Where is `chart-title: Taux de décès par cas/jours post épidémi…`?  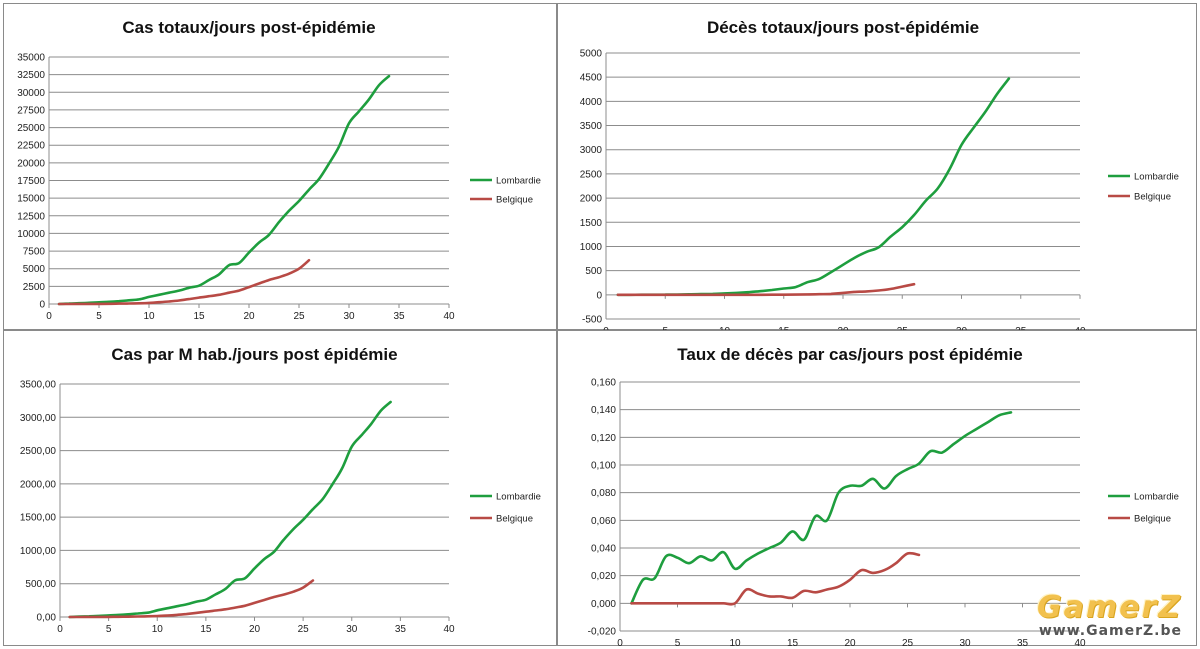
chart-title: Taux de décès par cas/jours post épidémi… is located at coordinates (849, 354).